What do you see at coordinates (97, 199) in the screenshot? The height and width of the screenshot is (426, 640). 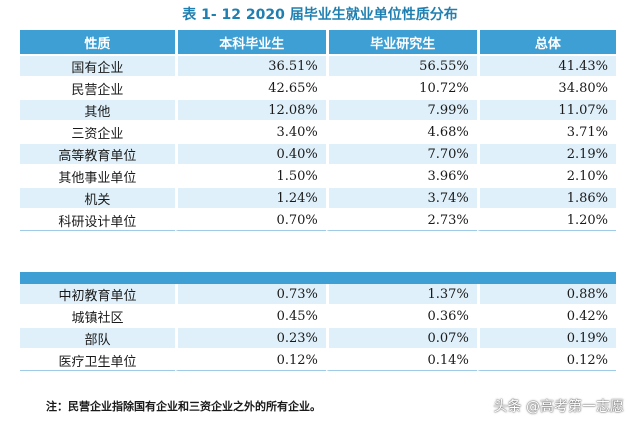 I see `row-label: 机关` at bounding box center [97, 199].